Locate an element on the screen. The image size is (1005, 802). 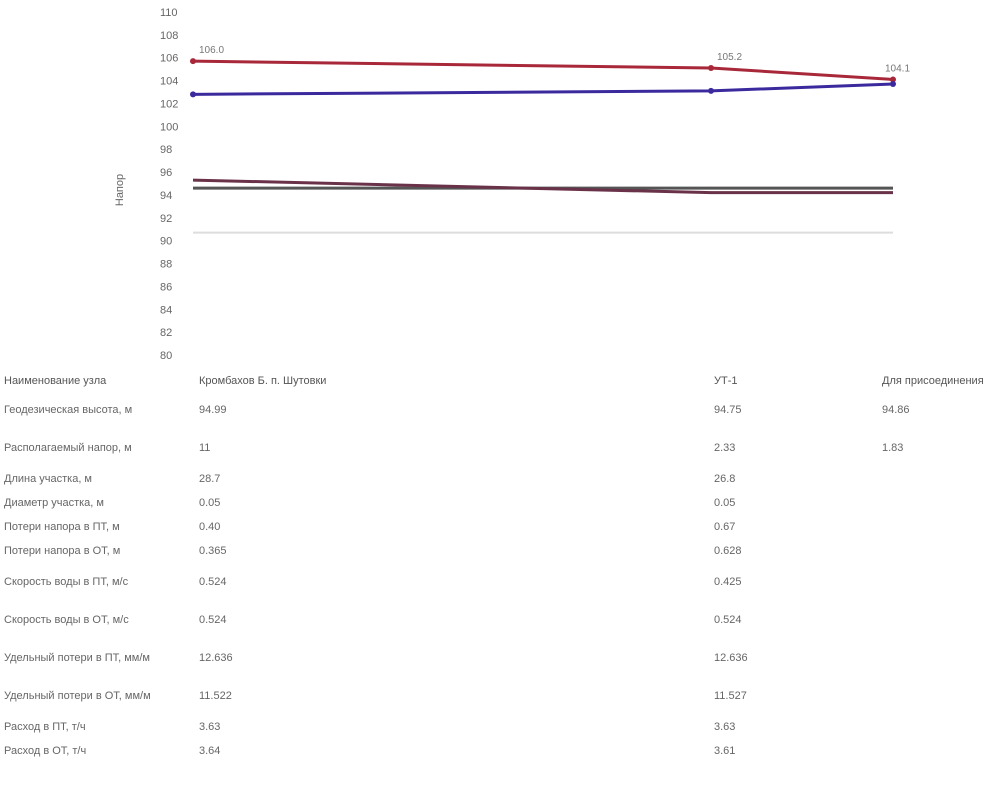
data-label: 105.2 is located at coordinates (729, 57).